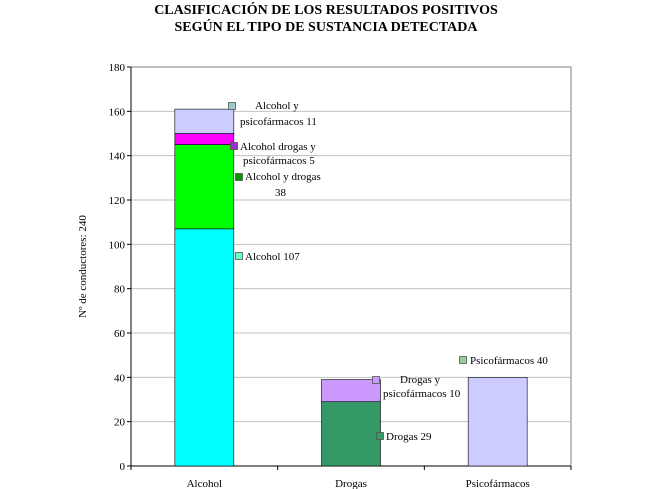 The height and width of the screenshot is (489, 652). What do you see at coordinates (120, 334) in the screenshot?
I see `y-tick-label: 60` at bounding box center [120, 334].